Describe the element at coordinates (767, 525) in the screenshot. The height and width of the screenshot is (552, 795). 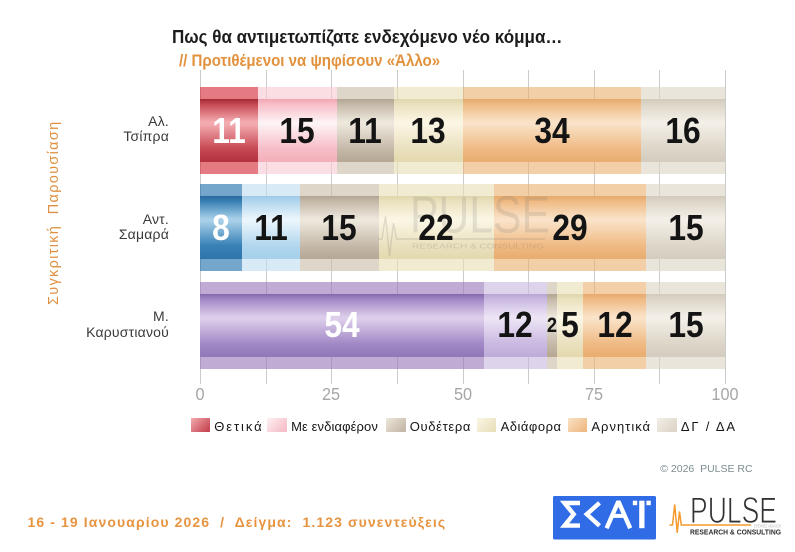
I see `svg-text: ΕΡΕΥΝΕΣ ΑΝΑΛΥΣΗ` at that location.